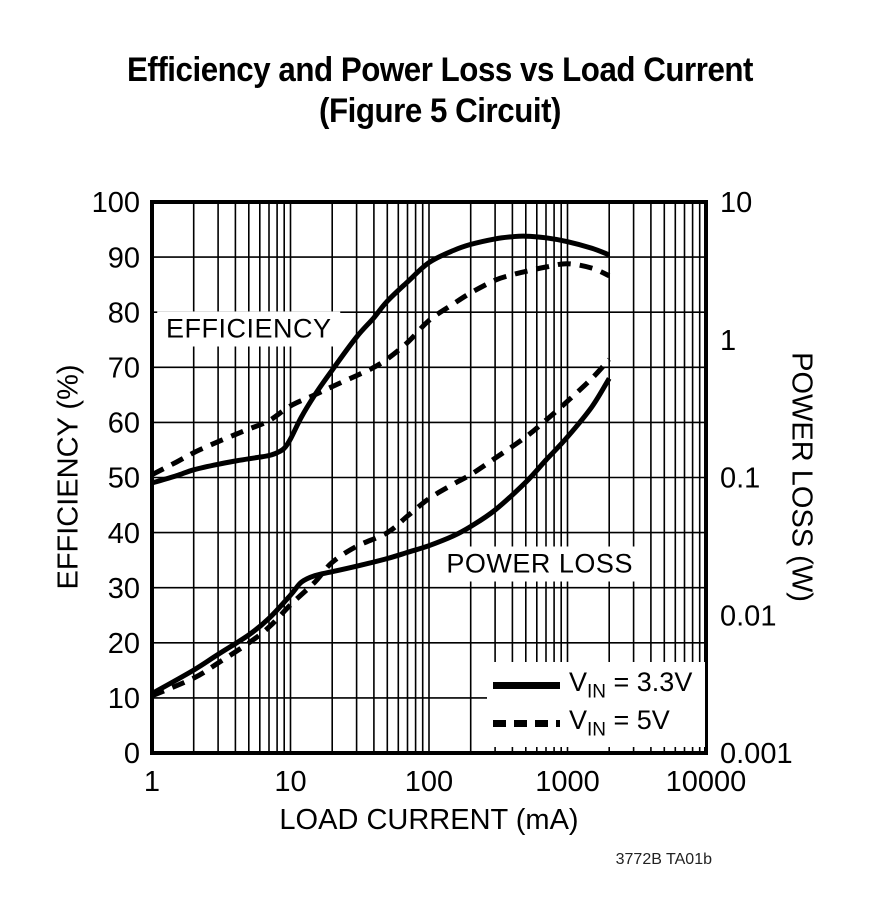 The image size is (880, 897). Describe the element at coordinates (619, 723) in the screenshot. I see `legend-label-5v: VIN = 5V` at that location.